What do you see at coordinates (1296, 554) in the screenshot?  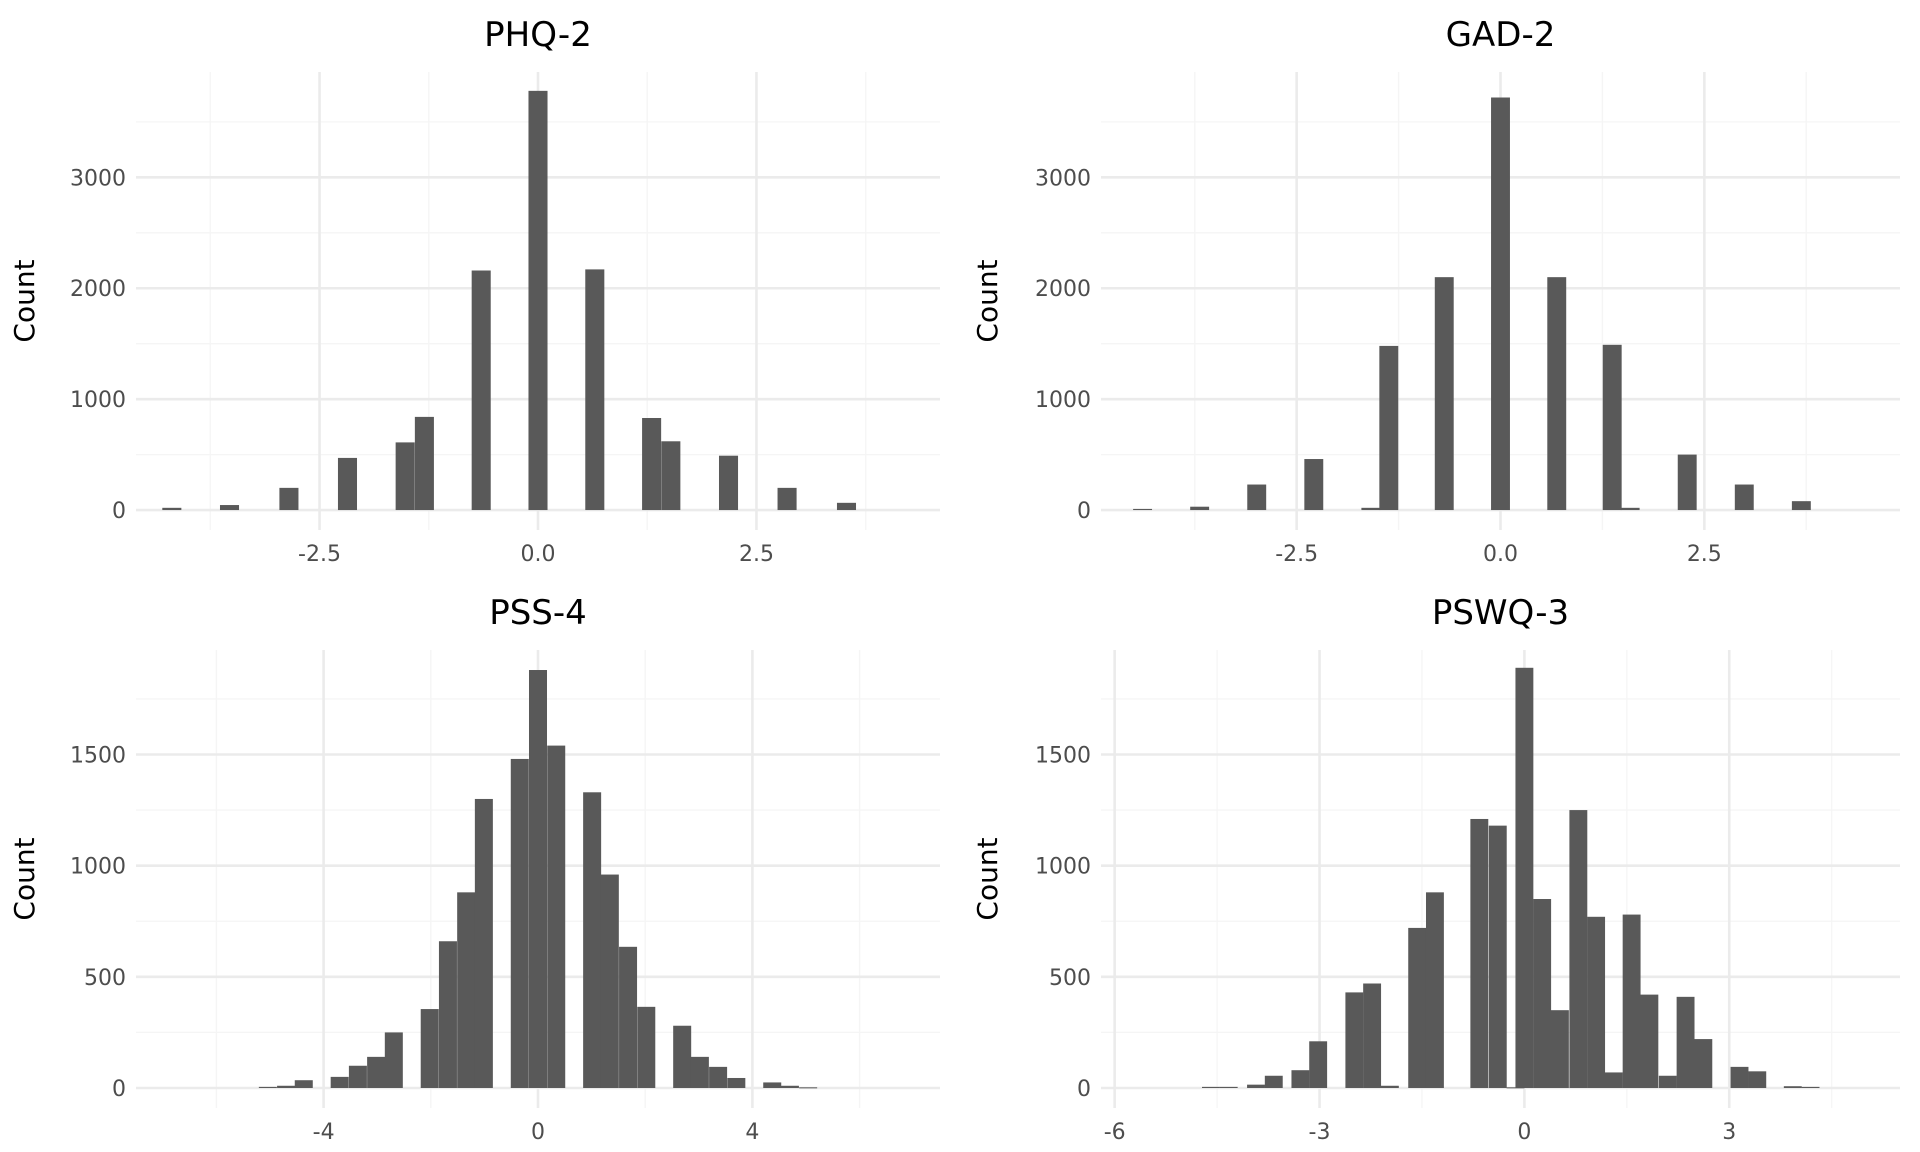 I see `x-tick-label: -2.5` at bounding box center [1296, 554].